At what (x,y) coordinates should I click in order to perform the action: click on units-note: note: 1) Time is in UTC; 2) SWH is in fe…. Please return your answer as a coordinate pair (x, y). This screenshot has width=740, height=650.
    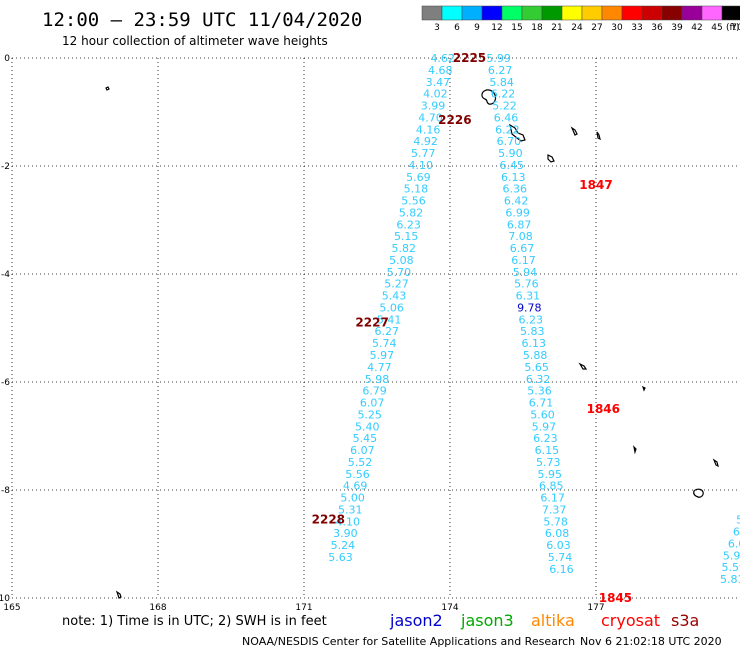
    Looking at the image, I should click on (194, 621).